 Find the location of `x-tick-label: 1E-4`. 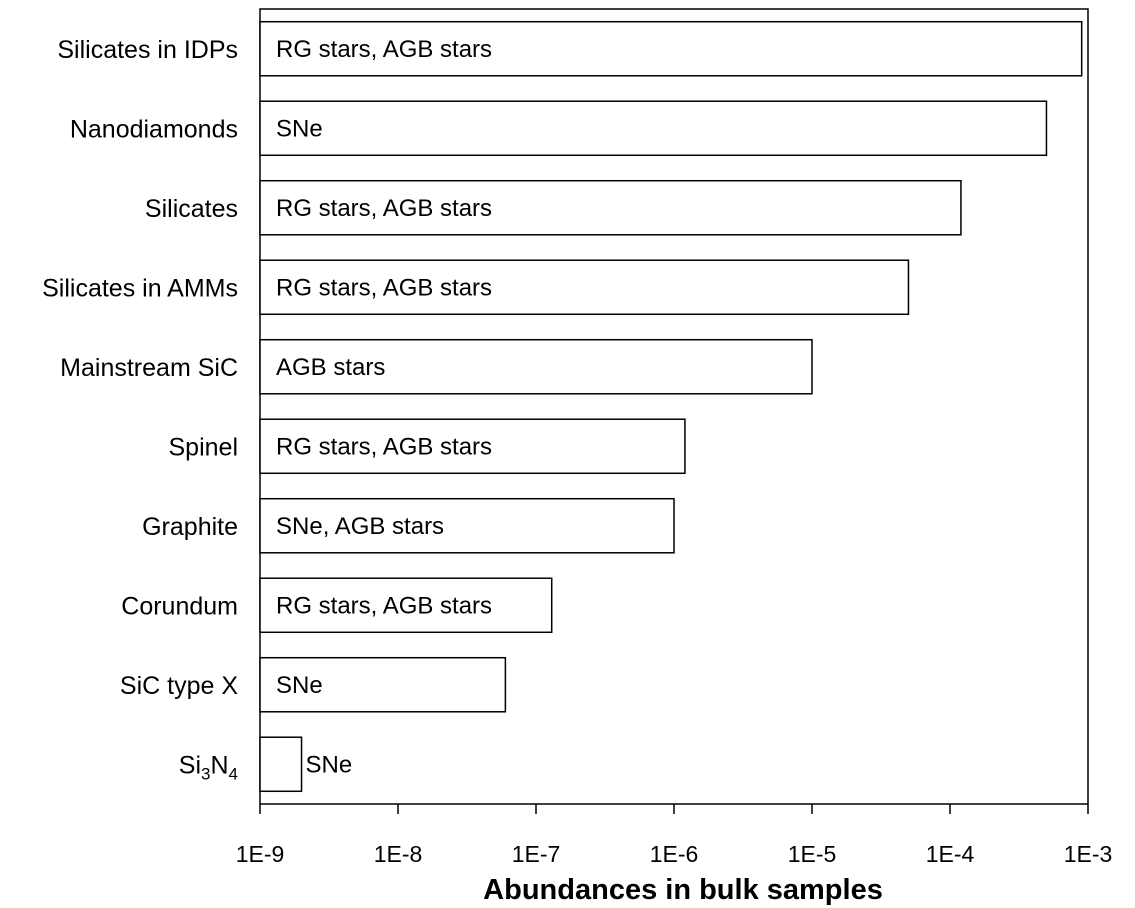

x-tick-label: 1E-4 is located at coordinates (950, 854).